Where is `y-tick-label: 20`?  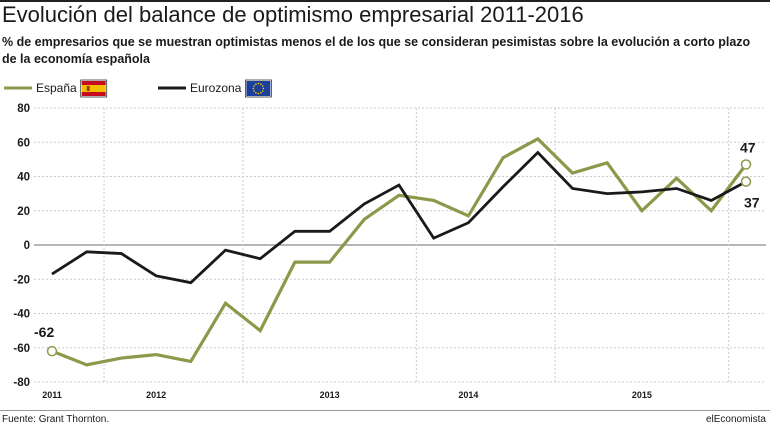 y-tick-label: 20 is located at coordinates (23, 212).